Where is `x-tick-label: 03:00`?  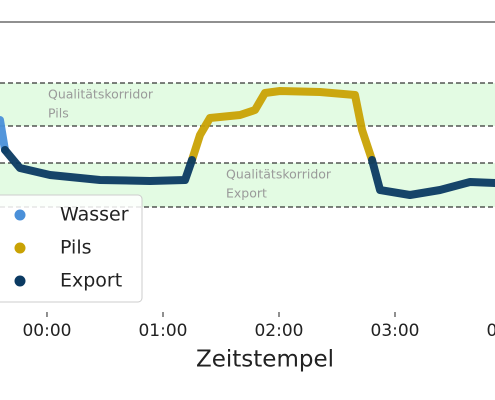 x-tick-label: 03:00 is located at coordinates (395, 331).